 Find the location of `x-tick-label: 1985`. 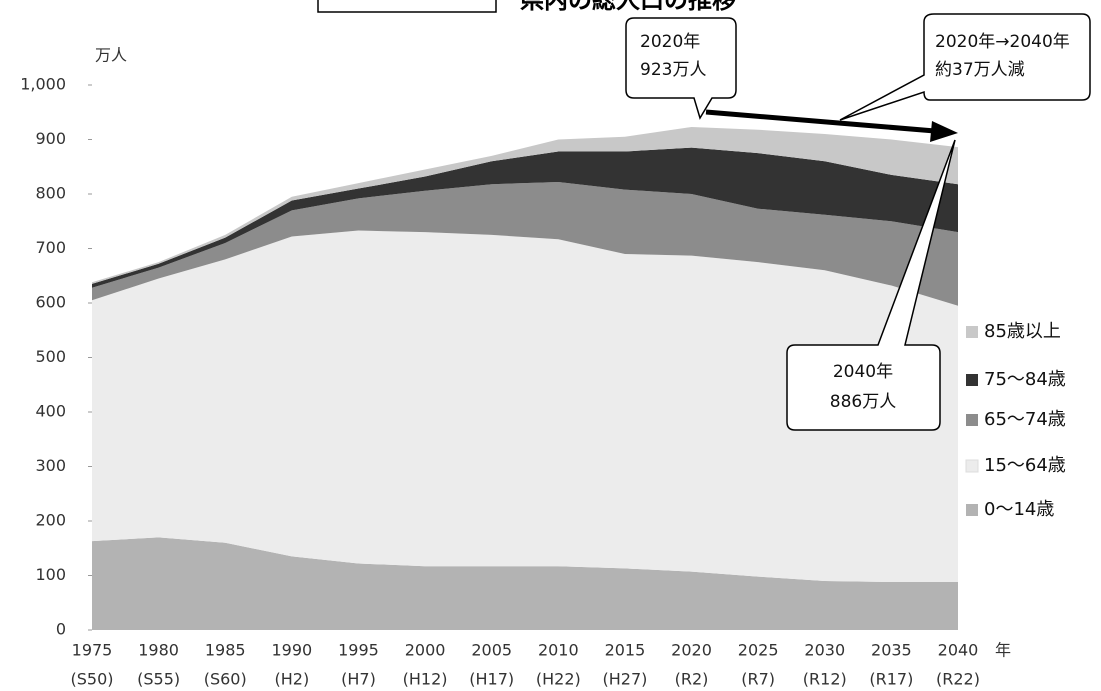

x-tick-label: 1985 is located at coordinates (225, 650).